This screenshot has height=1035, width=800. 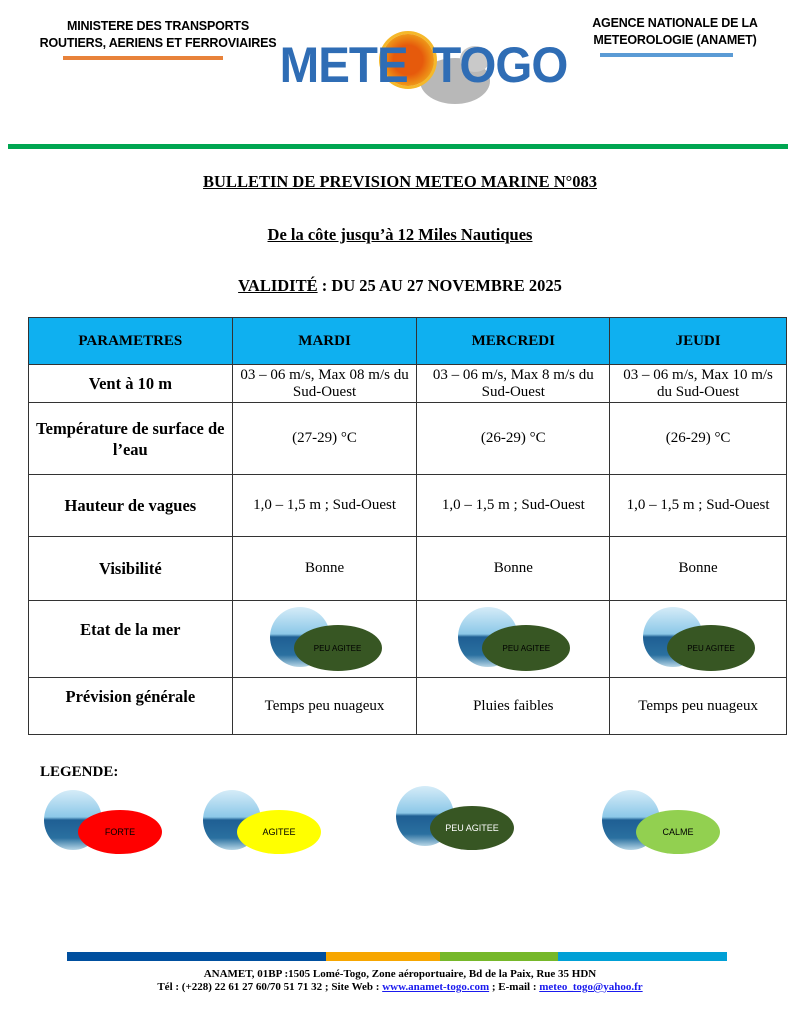 What do you see at coordinates (397, 956) in the screenshot?
I see `footer-color-bar` at bounding box center [397, 956].